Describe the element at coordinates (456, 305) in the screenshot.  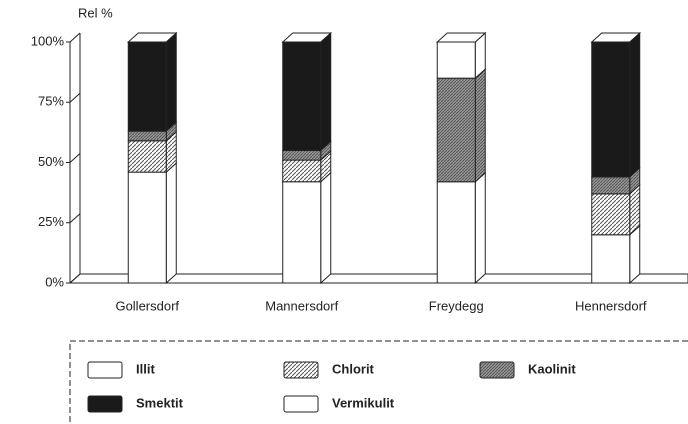
I see `x-tick-label: Freydegg` at that location.